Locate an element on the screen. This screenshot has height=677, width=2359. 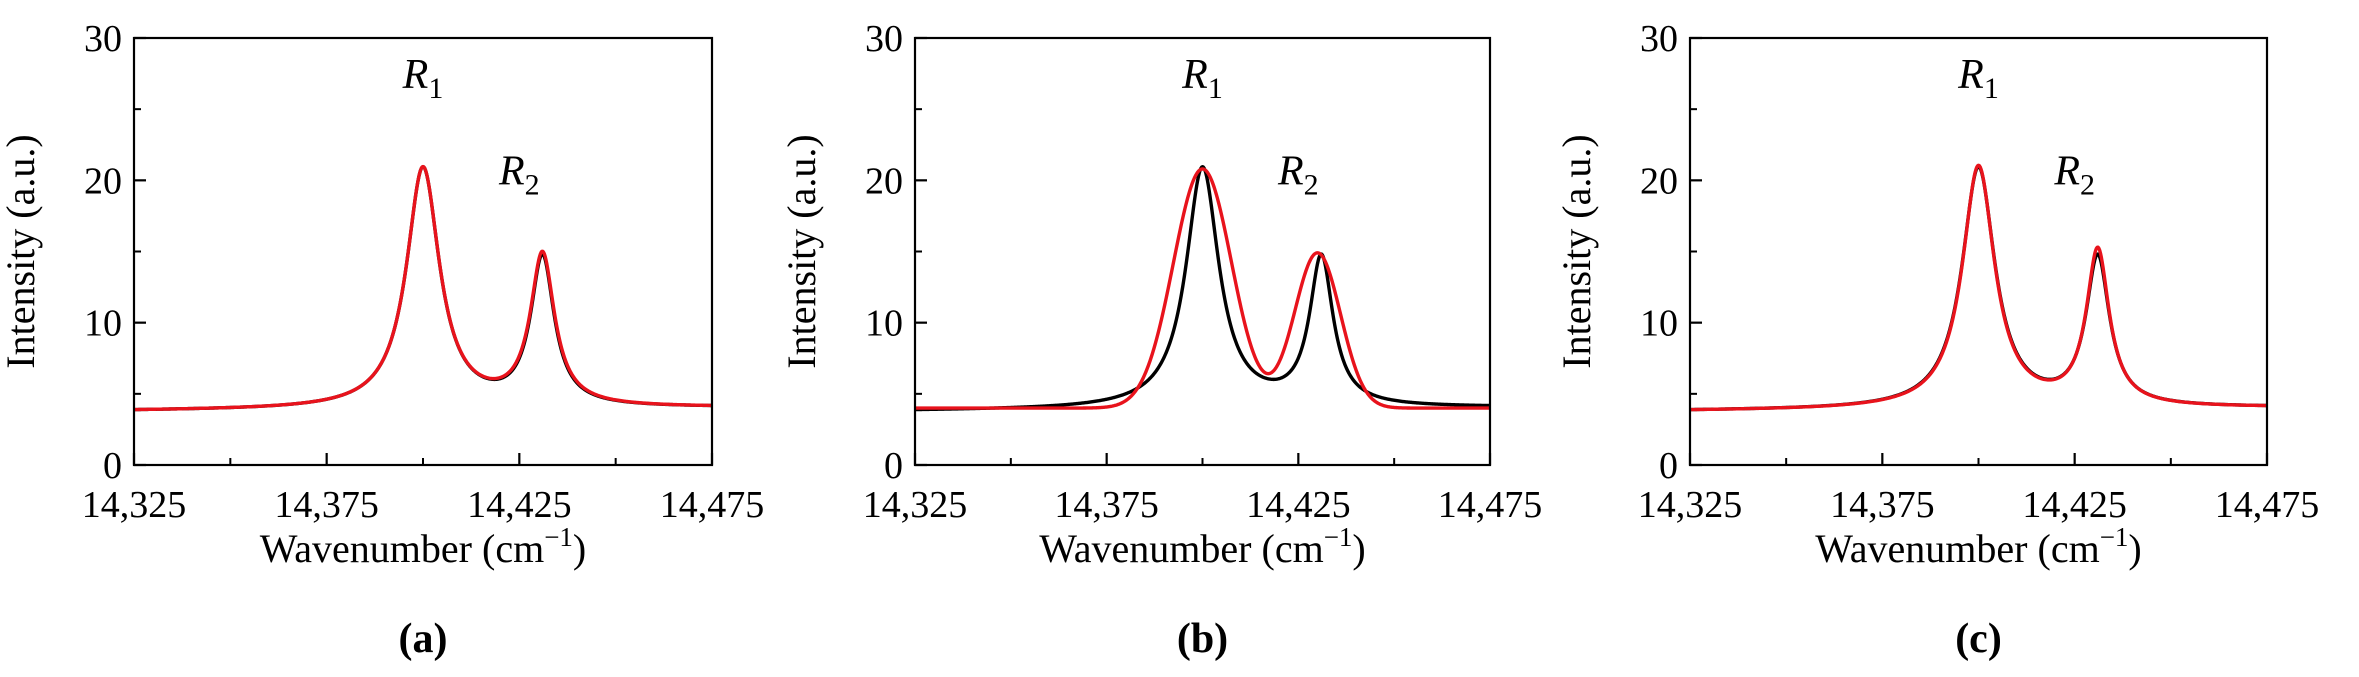
panel-label: (a) is located at coordinates (423, 639).